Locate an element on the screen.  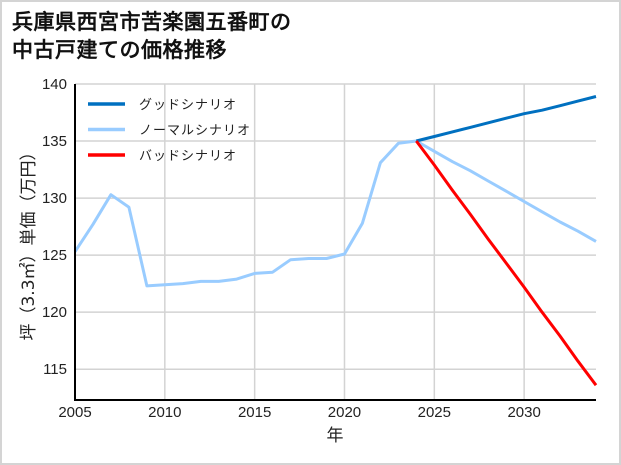
series-line is located at coordinates (506, 119).